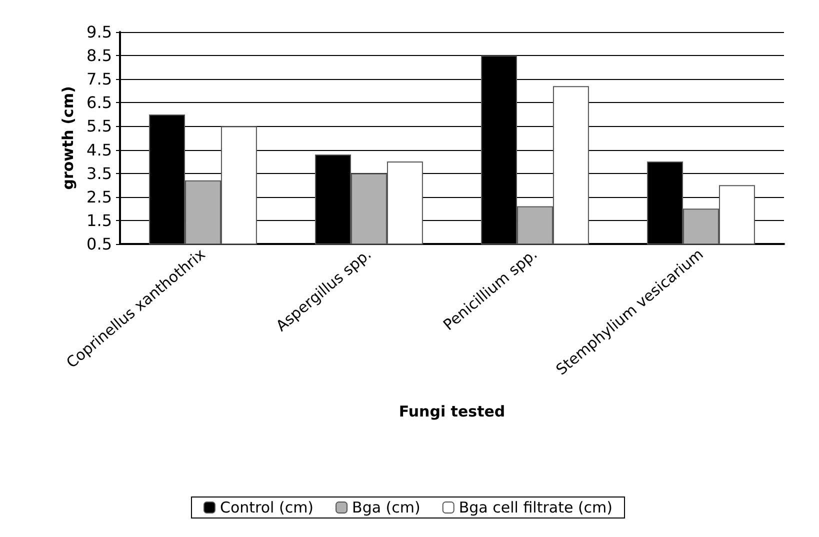 The height and width of the screenshot is (537, 819). I want to click on y-tick-label: 1.5, so click(99, 220).